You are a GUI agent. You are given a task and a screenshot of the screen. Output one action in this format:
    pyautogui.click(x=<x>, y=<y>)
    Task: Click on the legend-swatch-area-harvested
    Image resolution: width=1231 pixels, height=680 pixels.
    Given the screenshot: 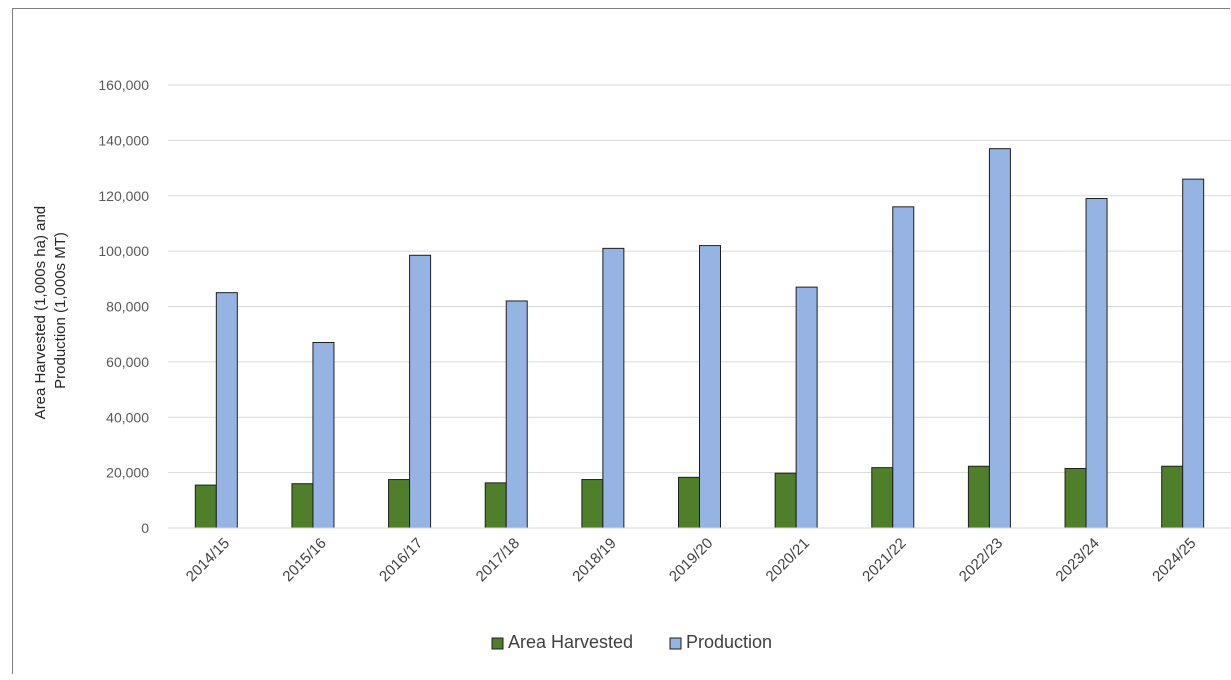 What is the action you would take?
    pyautogui.click(x=497, y=643)
    